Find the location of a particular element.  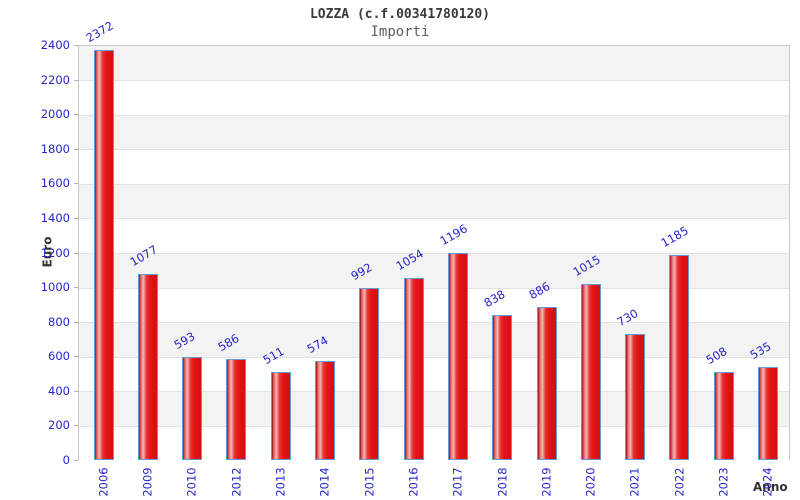

x-tick-label: 2021 is located at coordinates (635, 481).